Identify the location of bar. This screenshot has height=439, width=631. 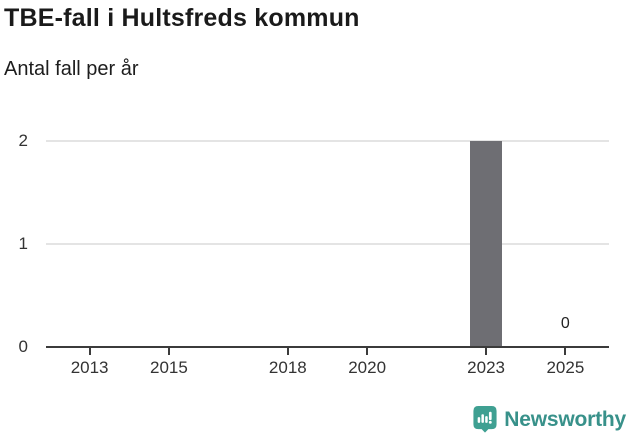
(486, 244).